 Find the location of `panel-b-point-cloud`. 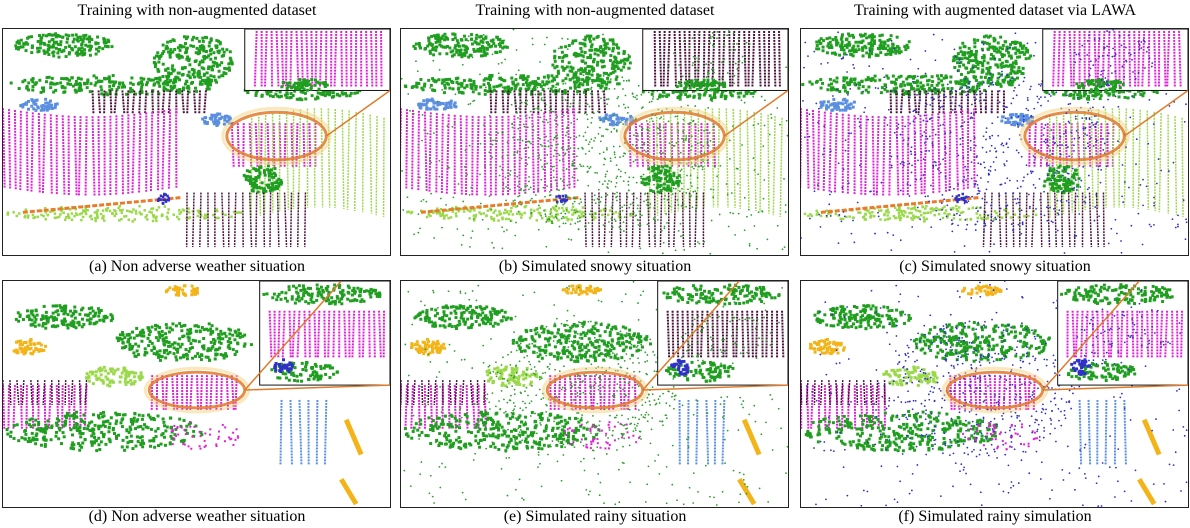

panel-b-point-cloud is located at coordinates (594, 142).